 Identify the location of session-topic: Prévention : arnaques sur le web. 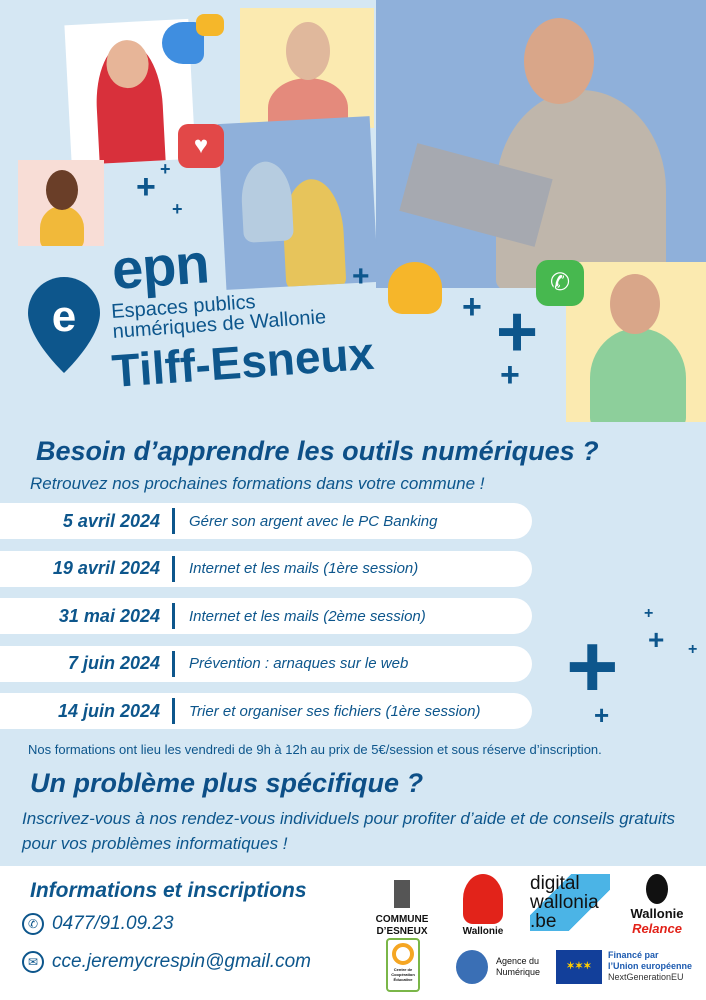
(299, 663).